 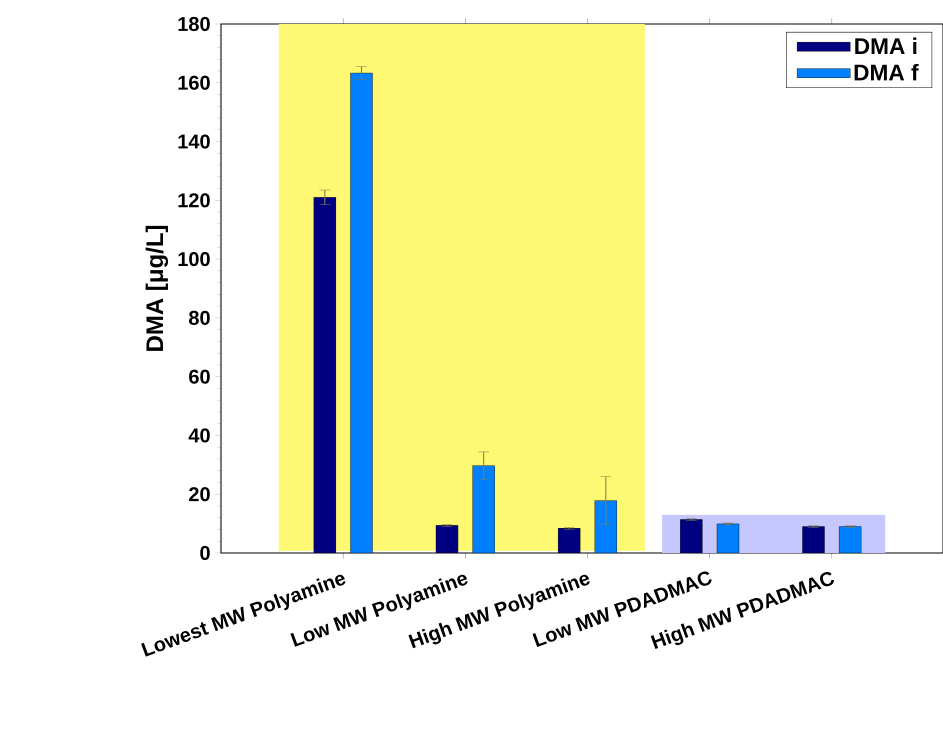 What do you see at coordinates (199, 494) in the screenshot?
I see `y-tick-label: 20` at bounding box center [199, 494].